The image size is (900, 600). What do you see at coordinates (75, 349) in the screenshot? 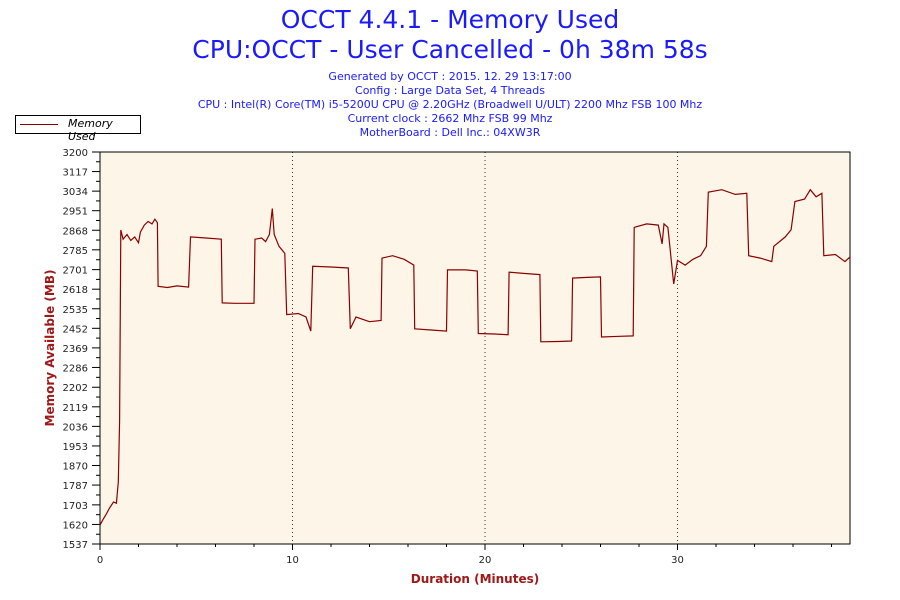
I see `y-tick-label: 2369` at bounding box center [75, 349].